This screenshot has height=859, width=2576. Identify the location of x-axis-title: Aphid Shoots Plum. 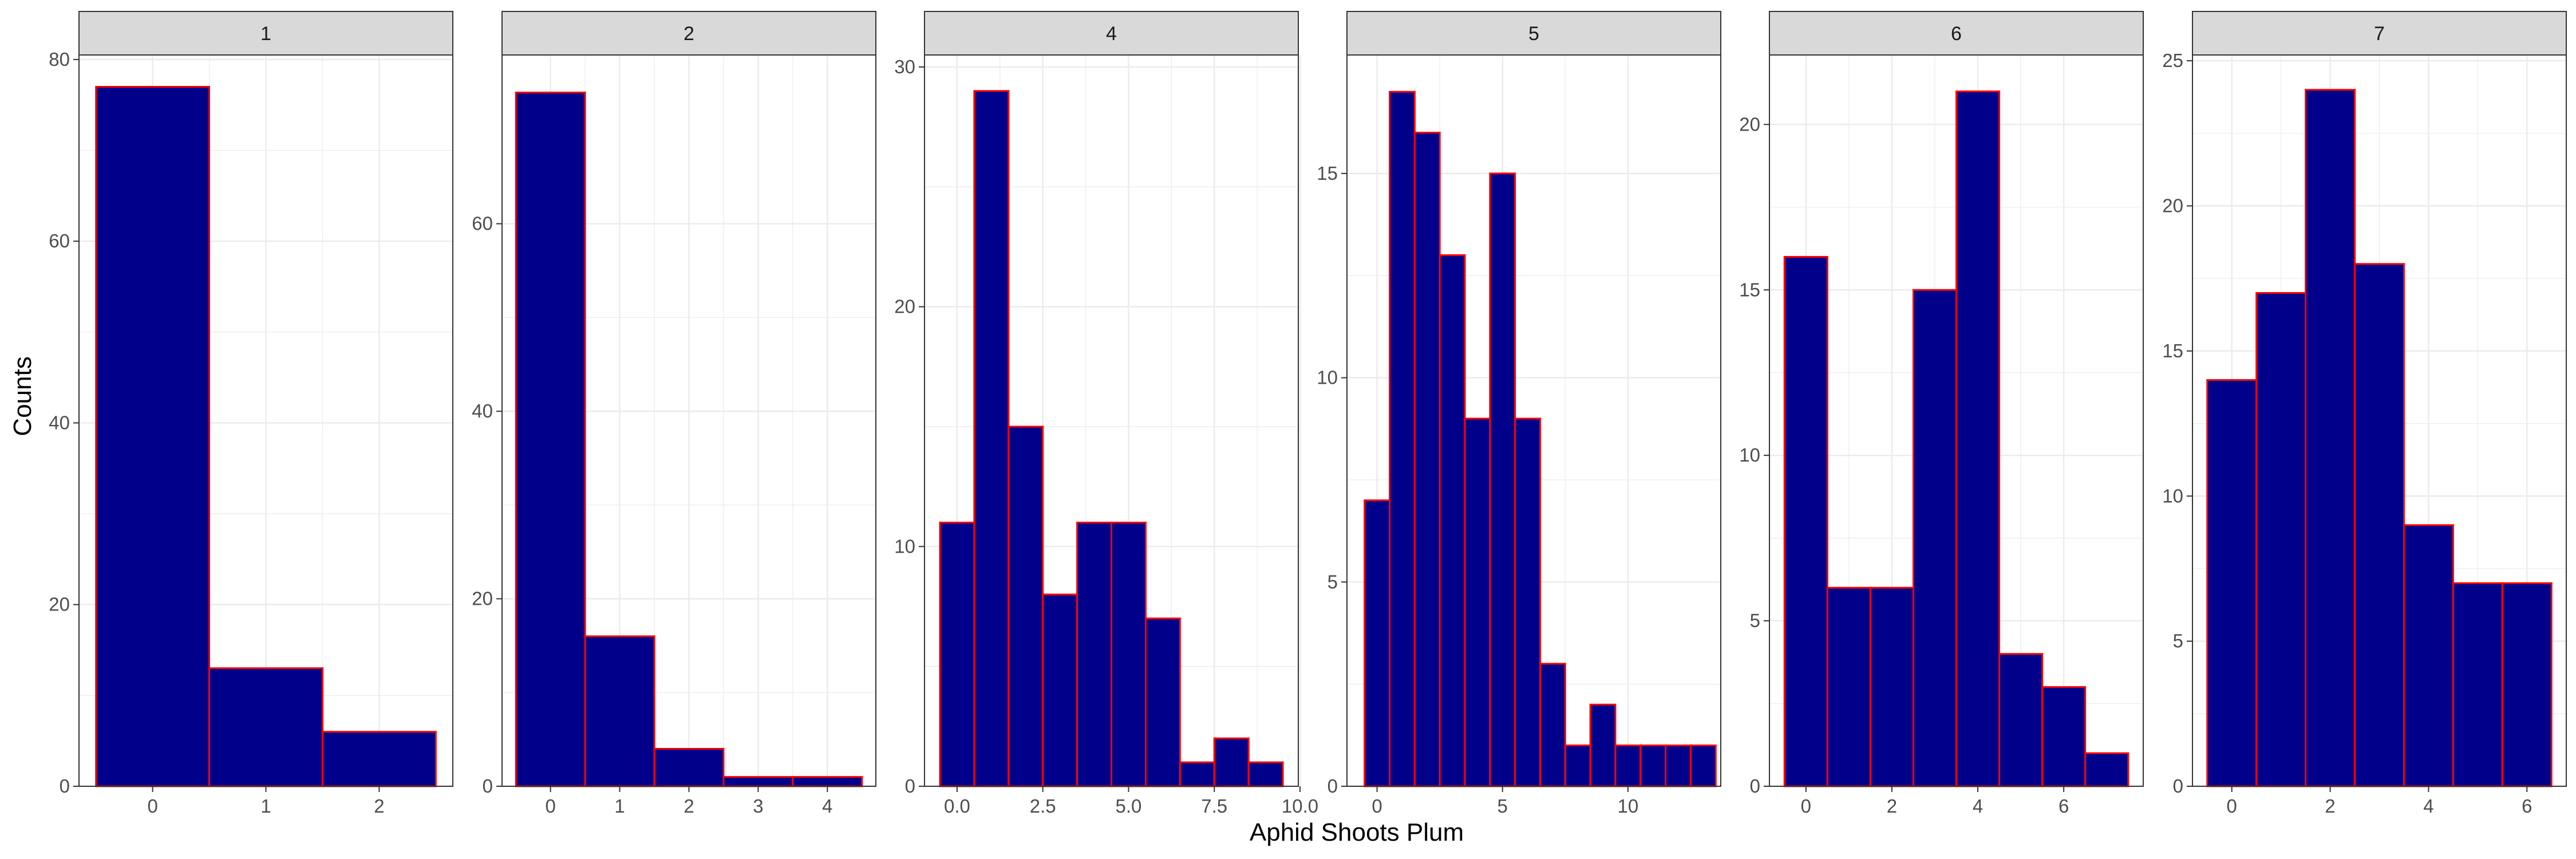
(1357, 832).